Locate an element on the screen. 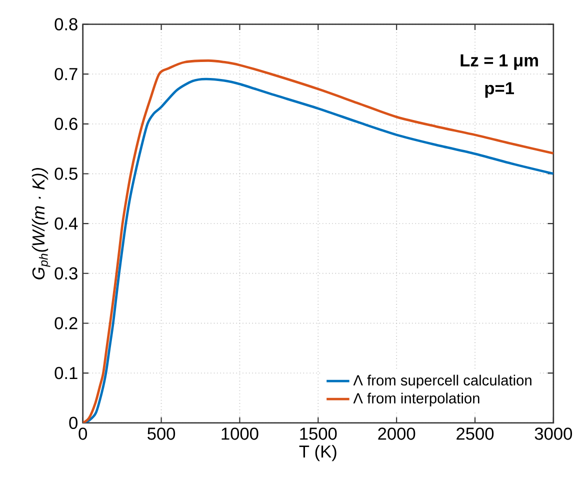  y-tick-label: 0.6 is located at coordinates (66, 124).